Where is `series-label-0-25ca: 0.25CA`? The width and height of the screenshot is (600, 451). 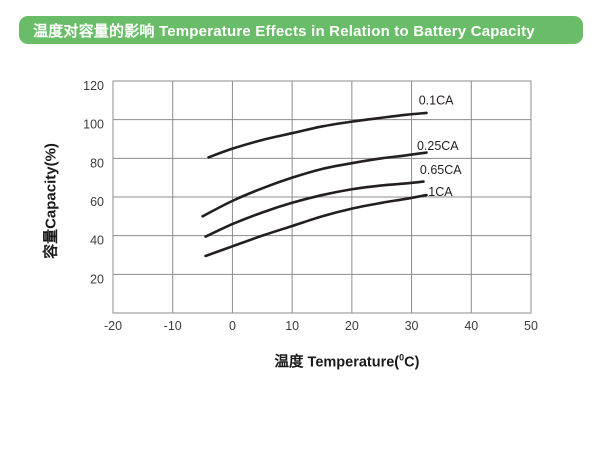 series-label-0-25ca: 0.25CA is located at coordinates (438, 146).